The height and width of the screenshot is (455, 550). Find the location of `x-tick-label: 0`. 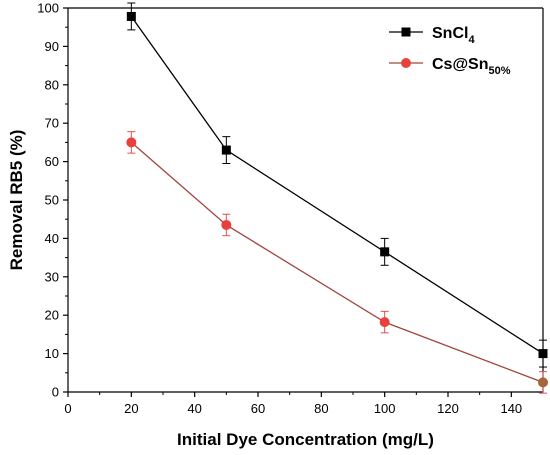

x-tick-label: 0 is located at coordinates (67, 408).